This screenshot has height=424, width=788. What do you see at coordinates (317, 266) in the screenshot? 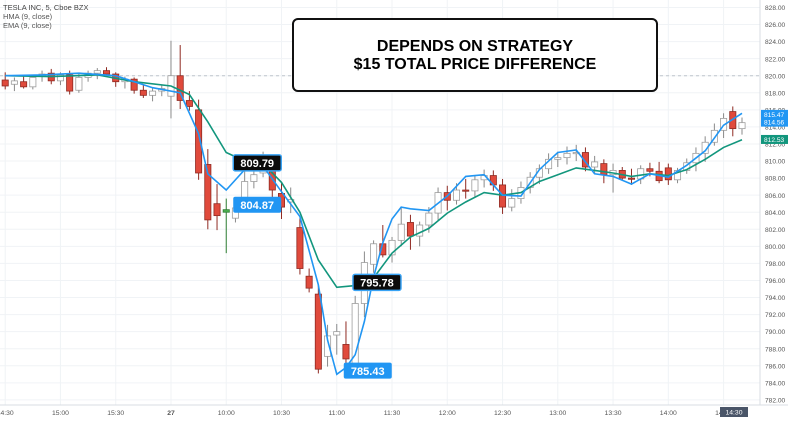
I see `price-annotations: 809.79 804.87 795.78 785.43` at bounding box center [317, 266].